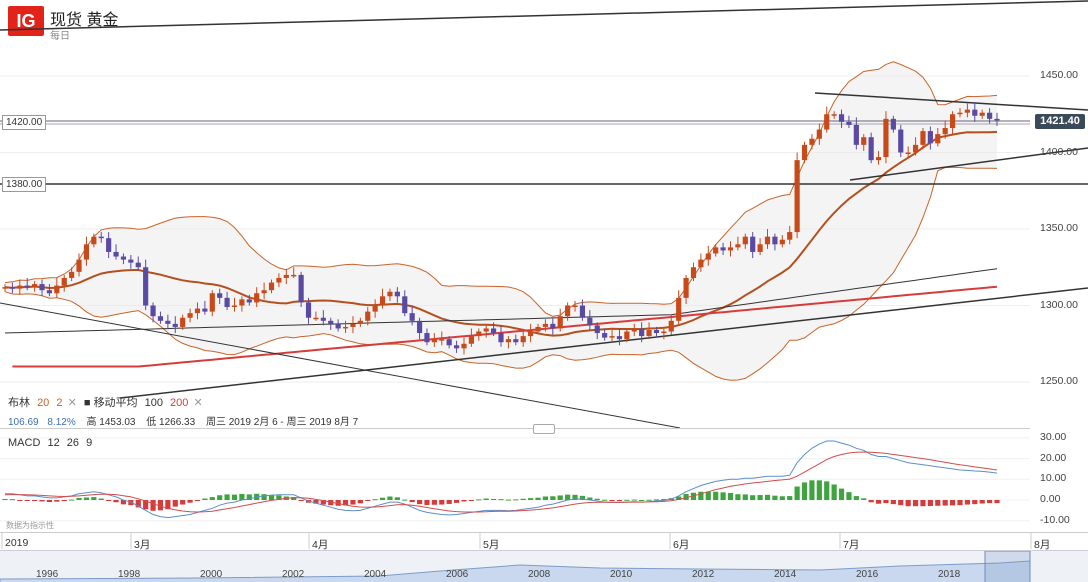 The image size is (1088, 582). Describe the element at coordinates (544, 15) in the screenshot. I see `trendline-top` at that location.